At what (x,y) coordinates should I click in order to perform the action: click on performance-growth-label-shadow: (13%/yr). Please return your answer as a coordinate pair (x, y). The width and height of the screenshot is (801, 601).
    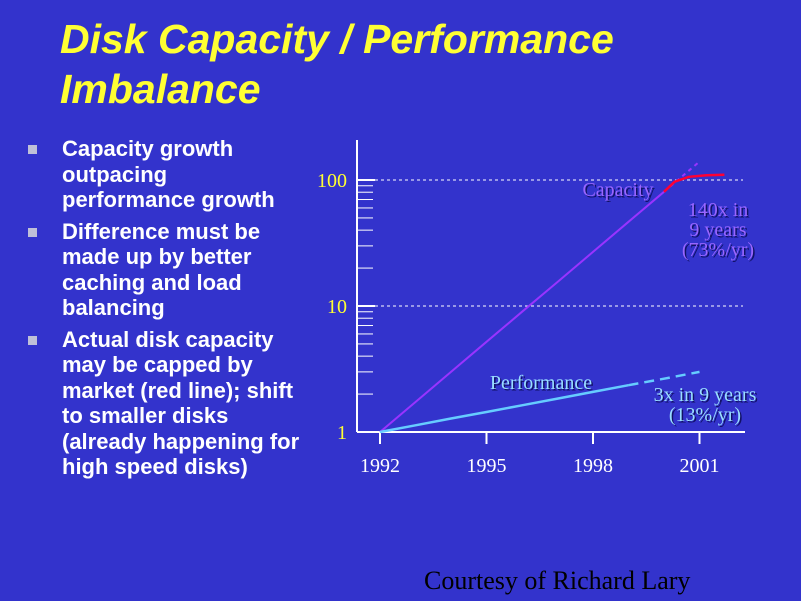
    Looking at the image, I should click on (706, 417).